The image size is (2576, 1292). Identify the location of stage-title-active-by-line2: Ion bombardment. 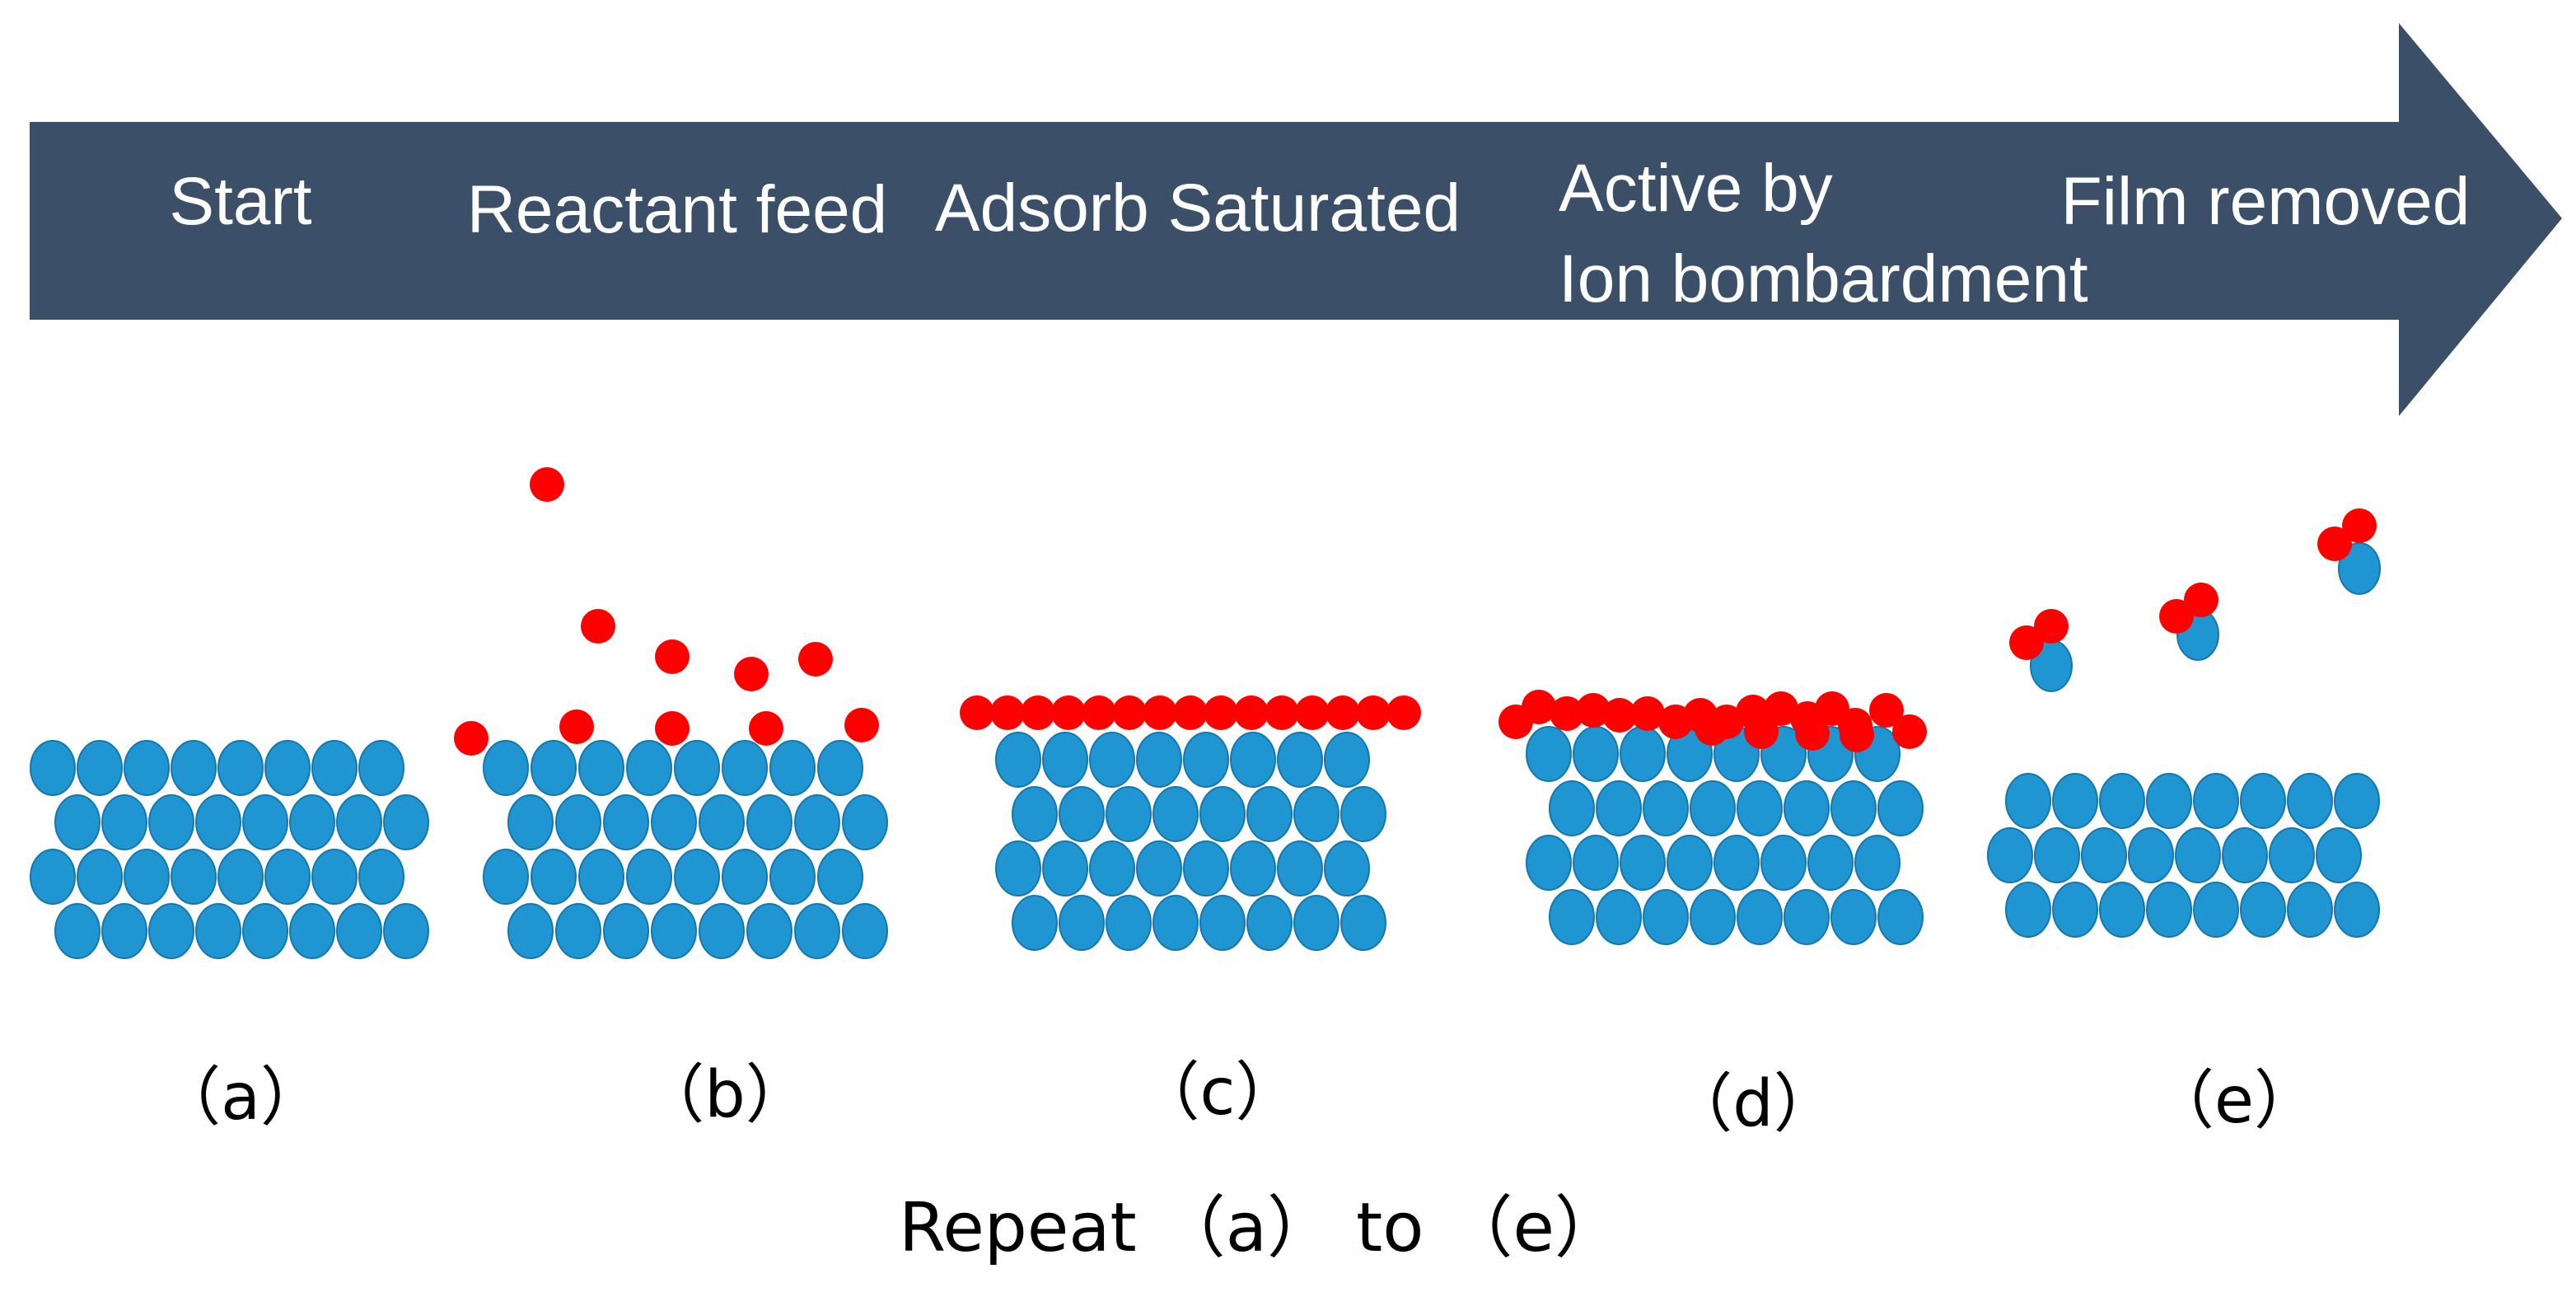
(1823, 279).